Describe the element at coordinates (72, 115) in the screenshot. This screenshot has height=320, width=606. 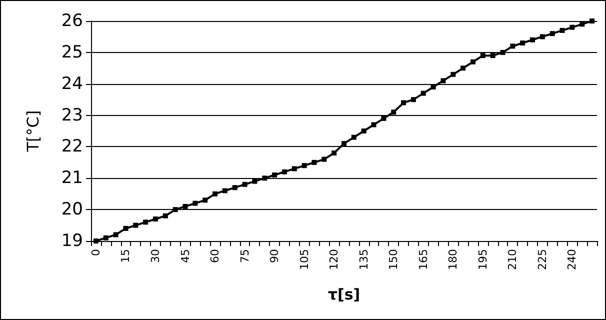
I see `y-tick-label: 23` at that location.